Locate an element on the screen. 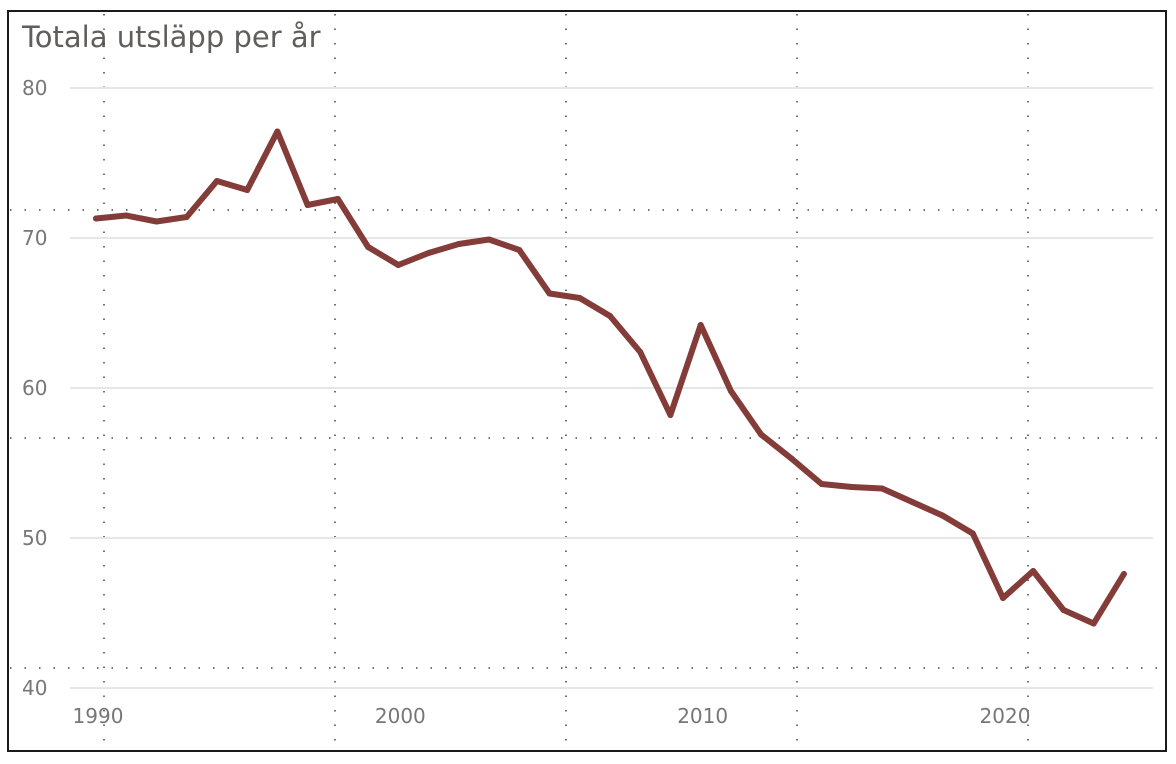  data-point-2006 is located at coordinates (579, 298).